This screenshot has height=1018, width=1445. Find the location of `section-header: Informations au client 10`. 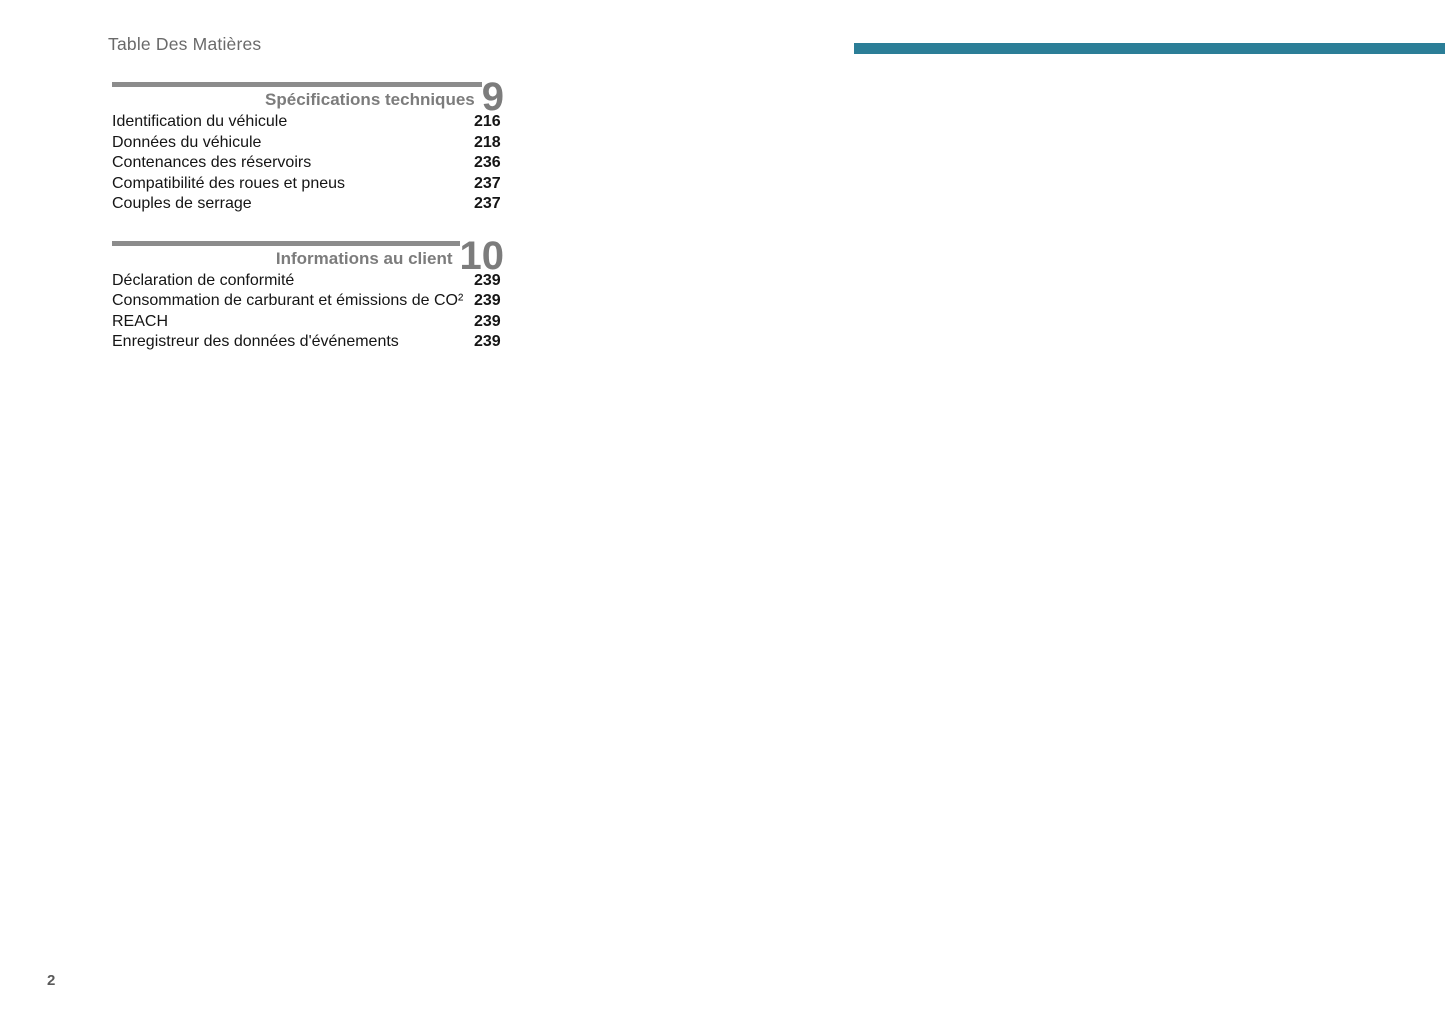

section-header: Informations au client 10 is located at coordinates (308, 255).